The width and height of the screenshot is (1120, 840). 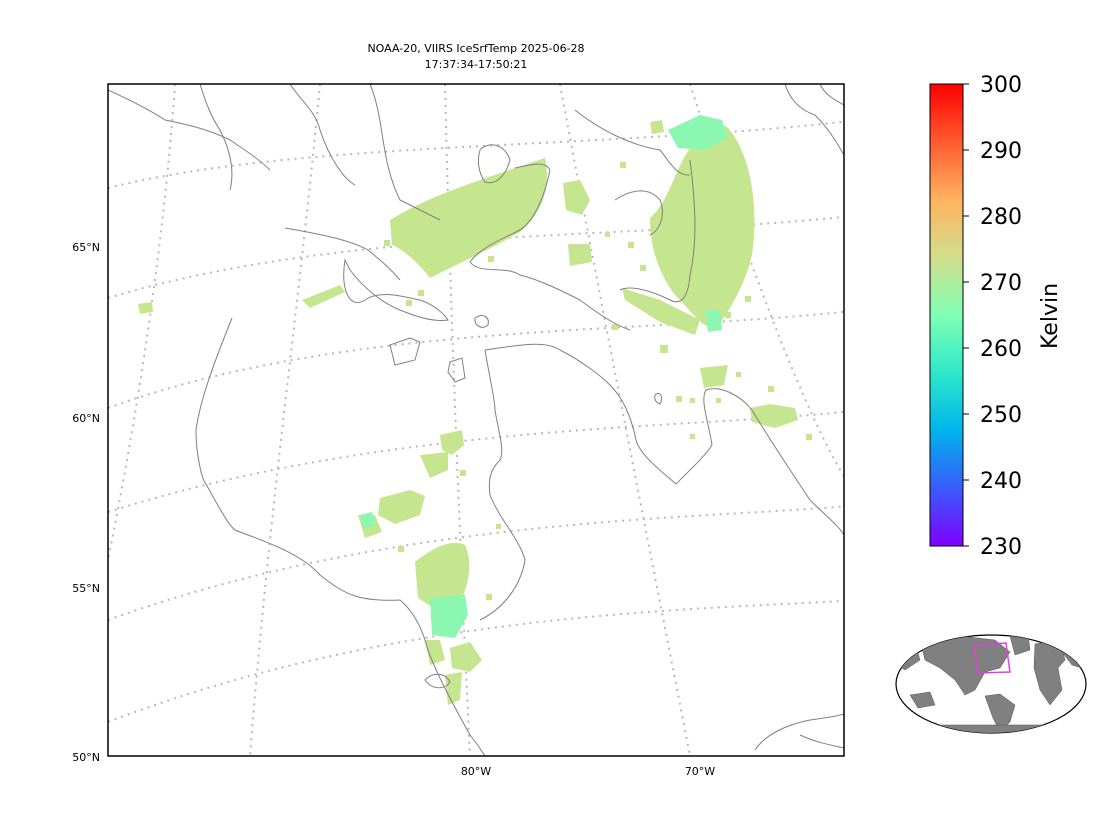 What do you see at coordinates (1001, 547) in the screenshot?
I see `colorbar-tick-230: 230` at bounding box center [1001, 547].